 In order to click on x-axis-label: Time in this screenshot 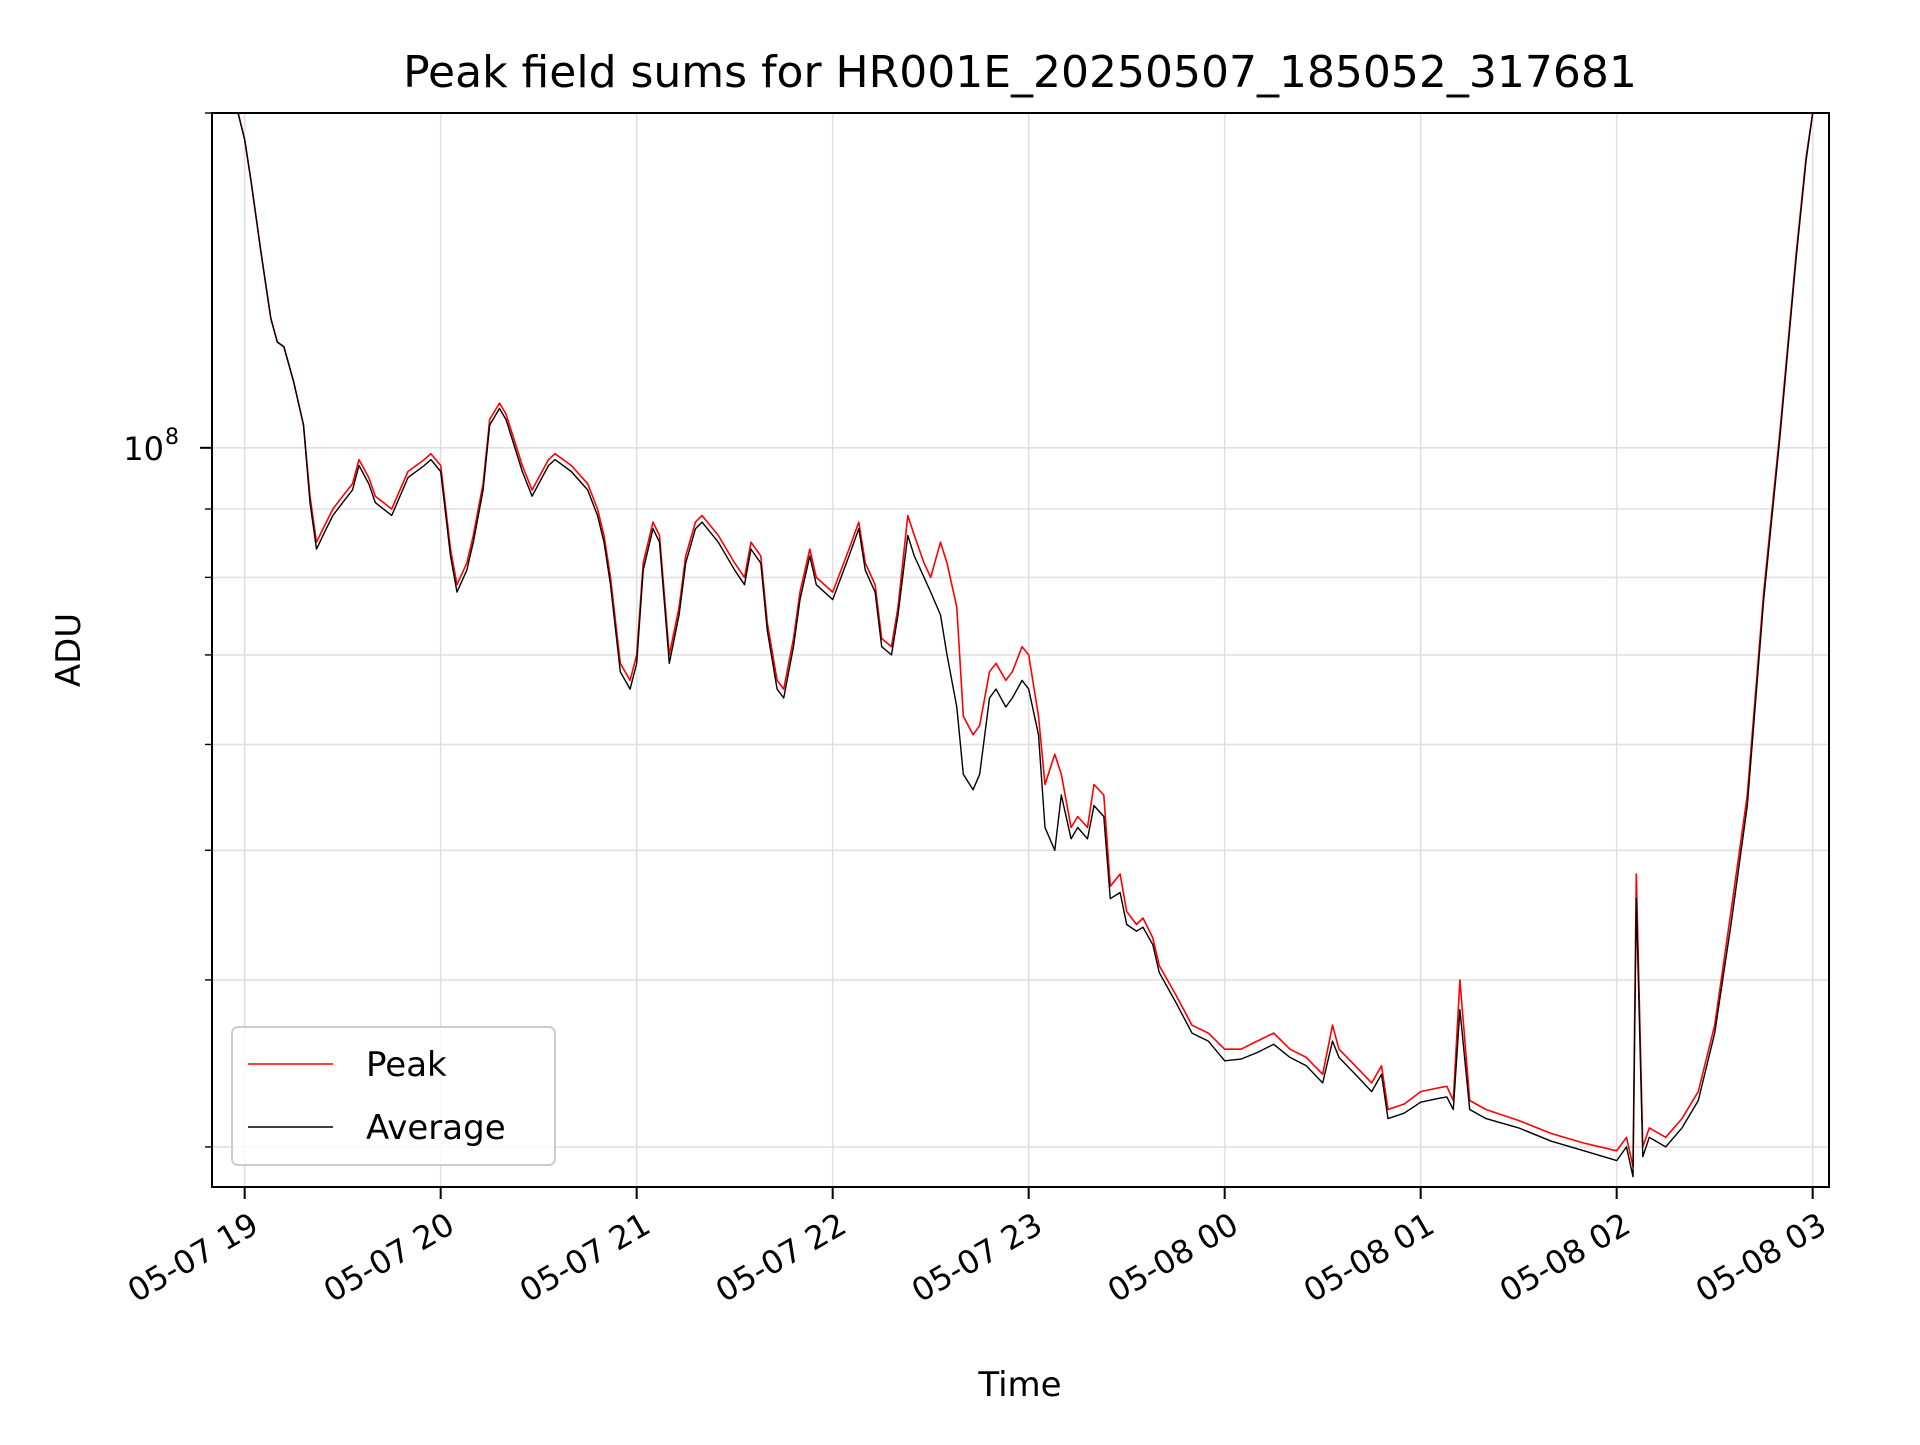, I will do `click(1019, 1385)`.